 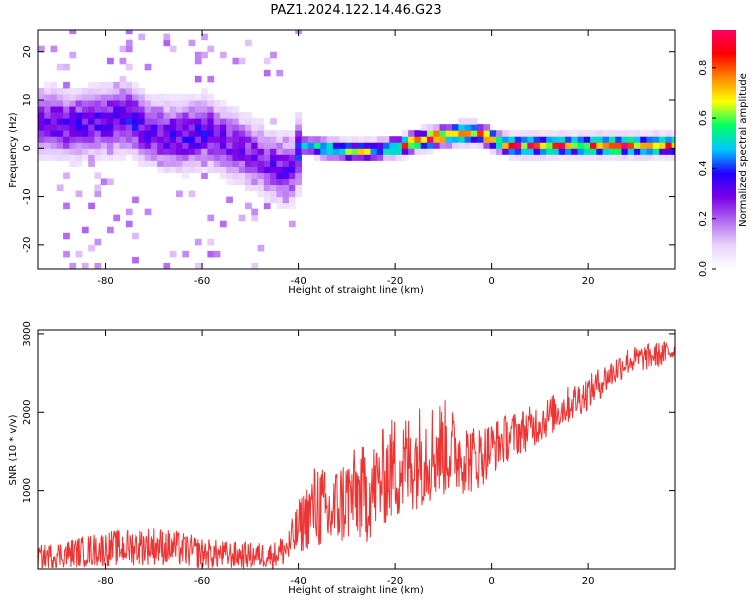 What do you see at coordinates (27, 100) in the screenshot?
I see `spectrogram-y-tick-label: 10` at bounding box center [27, 100].